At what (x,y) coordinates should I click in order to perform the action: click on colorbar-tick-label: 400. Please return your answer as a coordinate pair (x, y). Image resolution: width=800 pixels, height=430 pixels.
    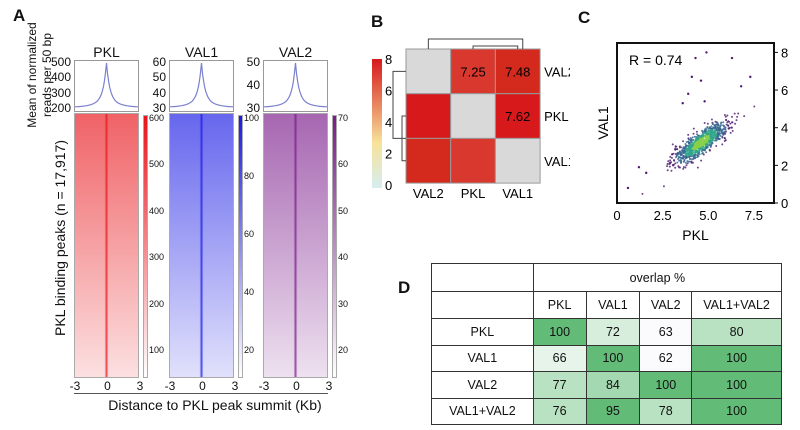
    Looking at the image, I should click on (157, 210).